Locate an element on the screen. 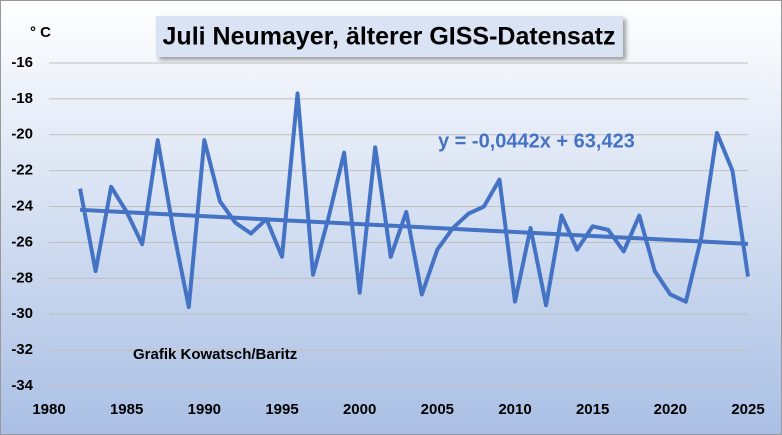  y-tick-label: -16 is located at coordinates (22, 62).